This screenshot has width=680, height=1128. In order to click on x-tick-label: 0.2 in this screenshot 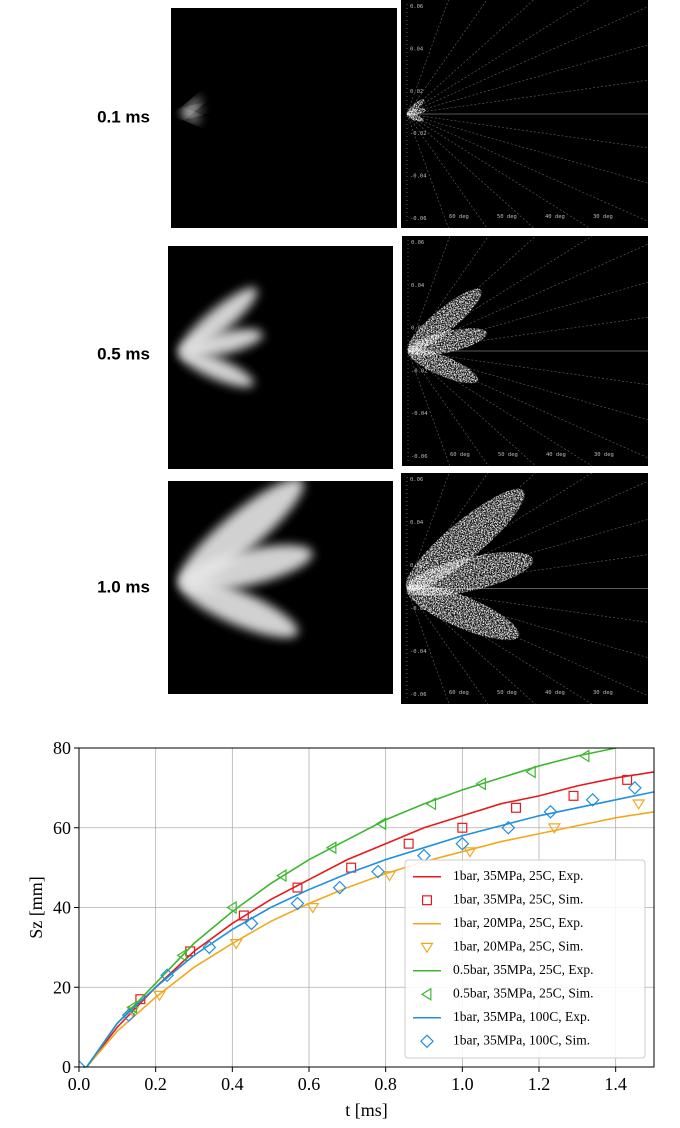, I will do `click(155, 1084)`.